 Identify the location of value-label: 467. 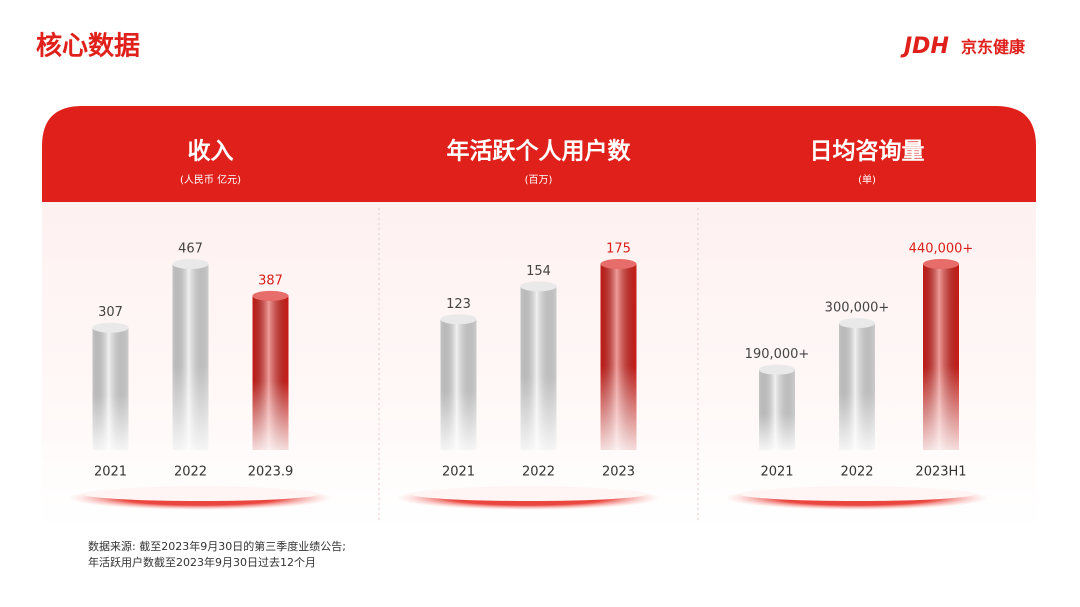
(190, 249).